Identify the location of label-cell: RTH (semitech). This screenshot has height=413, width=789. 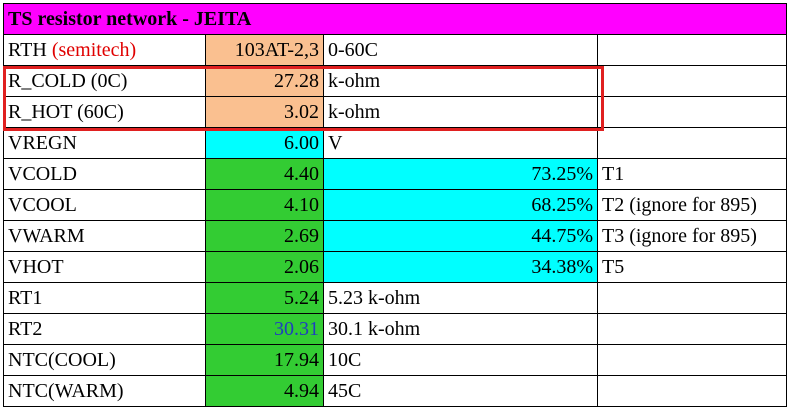
(104, 50).